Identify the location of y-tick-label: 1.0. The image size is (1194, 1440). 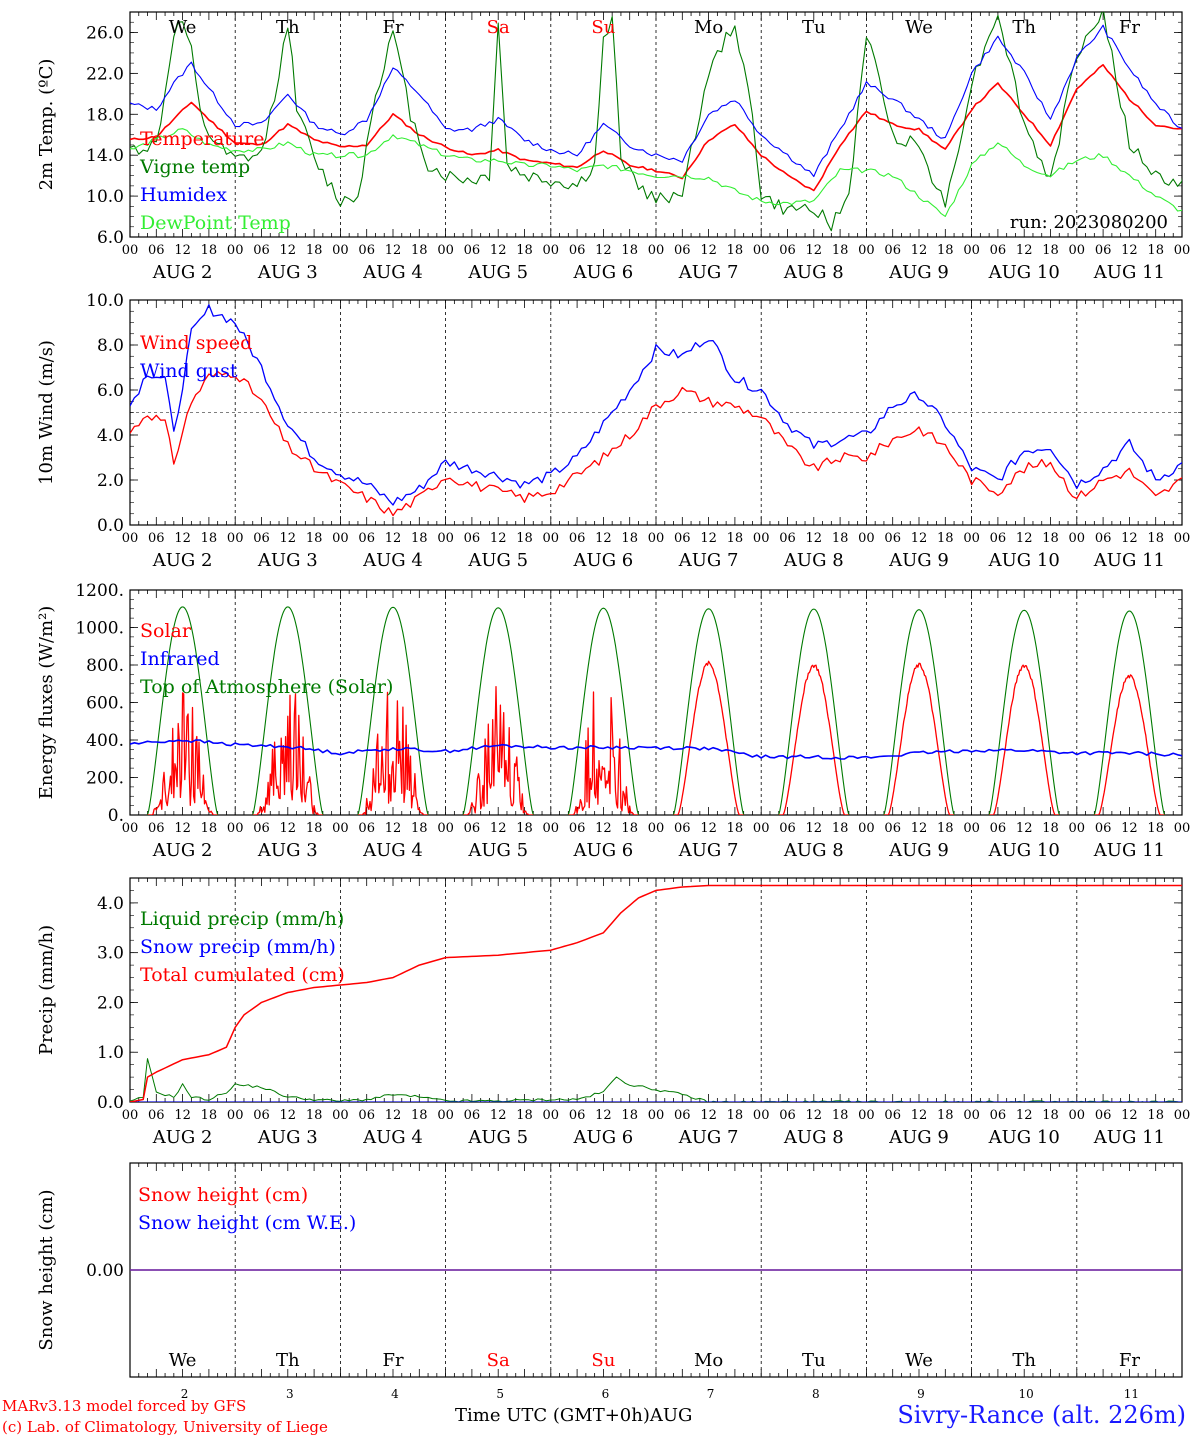
(110, 1053).